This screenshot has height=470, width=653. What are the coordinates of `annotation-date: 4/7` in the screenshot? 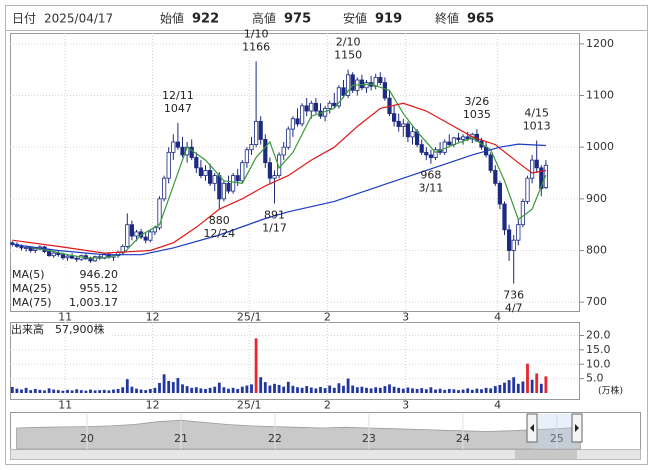 It's located at (514, 308).